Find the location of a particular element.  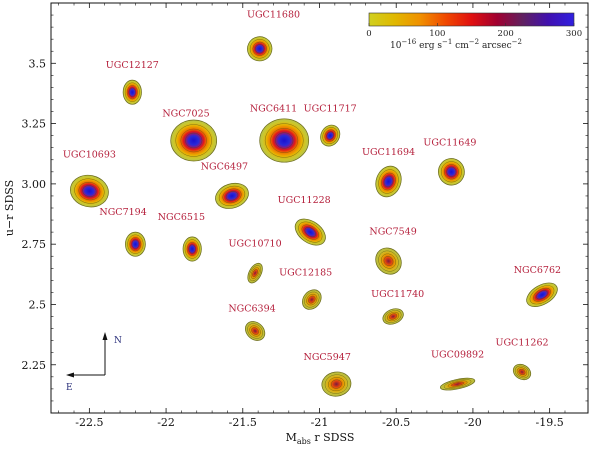

colorbar-tick-label: 0 is located at coordinates (368, 34).